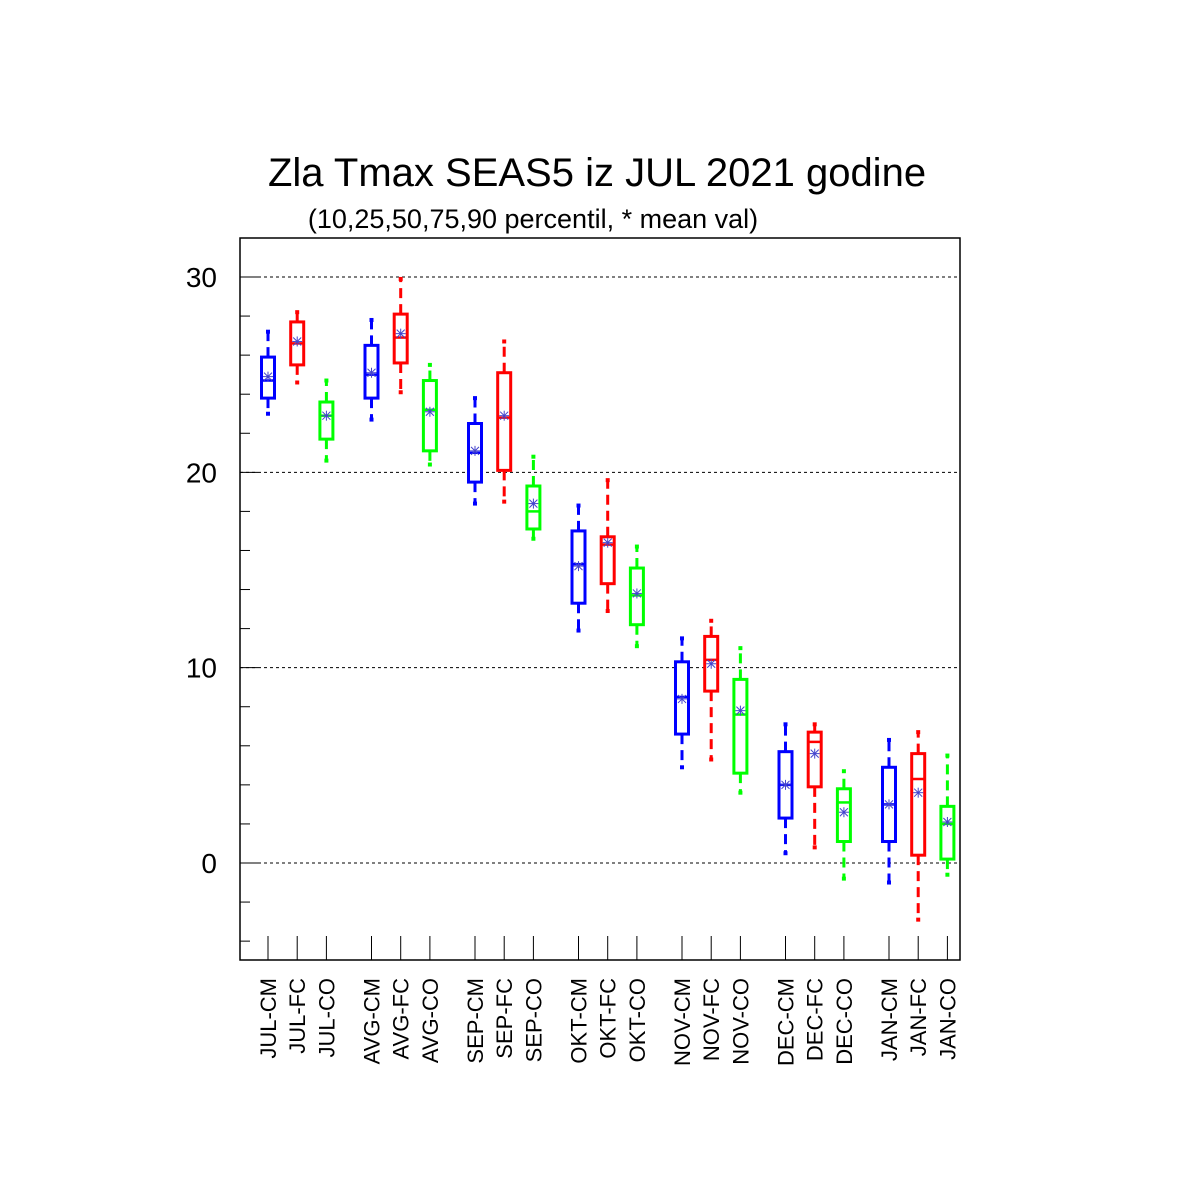  Describe the element at coordinates (201, 472) in the screenshot. I see `y-tick-label: 20` at that location.